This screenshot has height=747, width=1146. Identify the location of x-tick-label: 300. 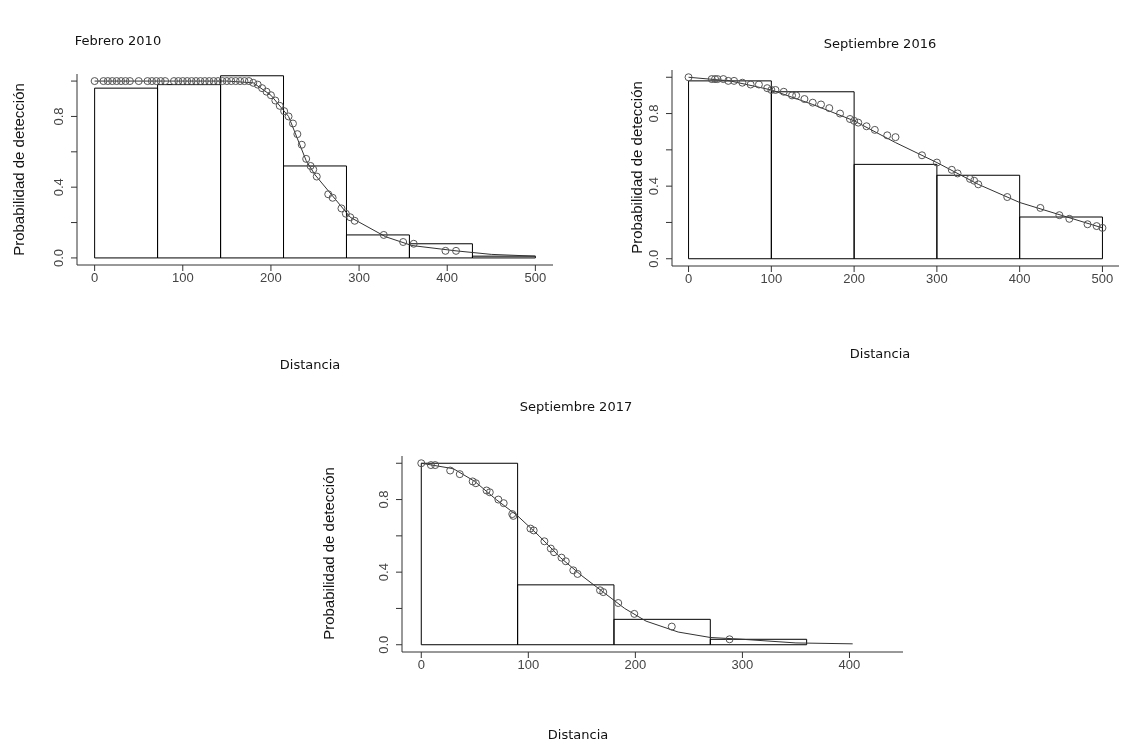
(742, 665).